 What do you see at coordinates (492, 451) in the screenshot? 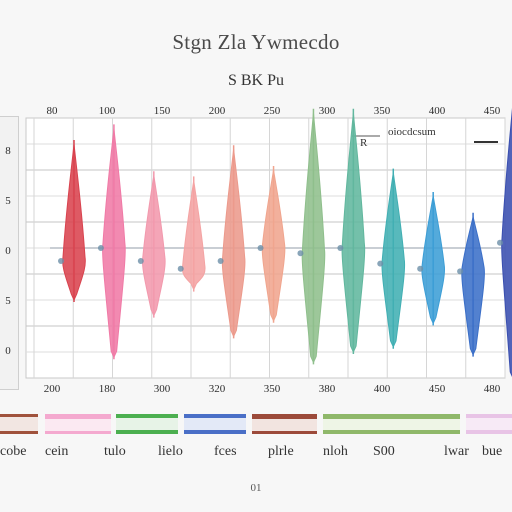
I see `legend-label-9: bue` at bounding box center [492, 451].